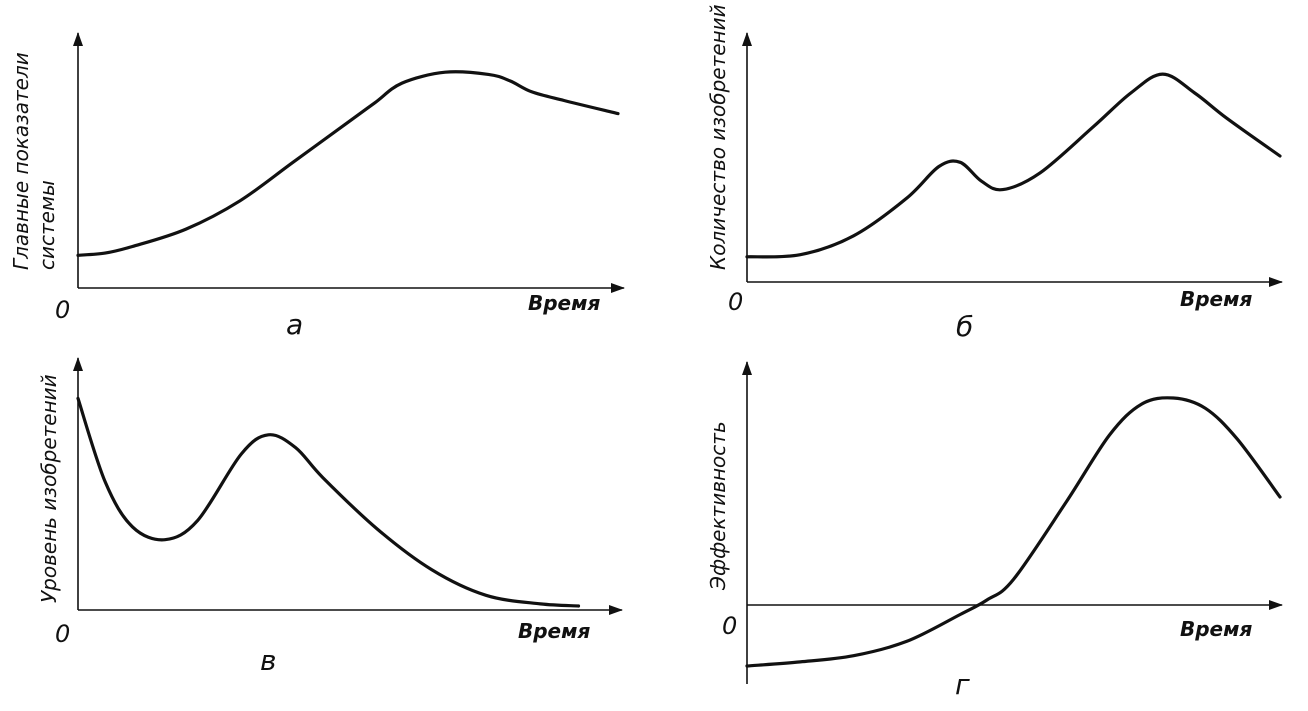 The width and height of the screenshot is (1308, 711). Describe the element at coordinates (294, 324) in the screenshot. I see `panel-letter: а` at that location.